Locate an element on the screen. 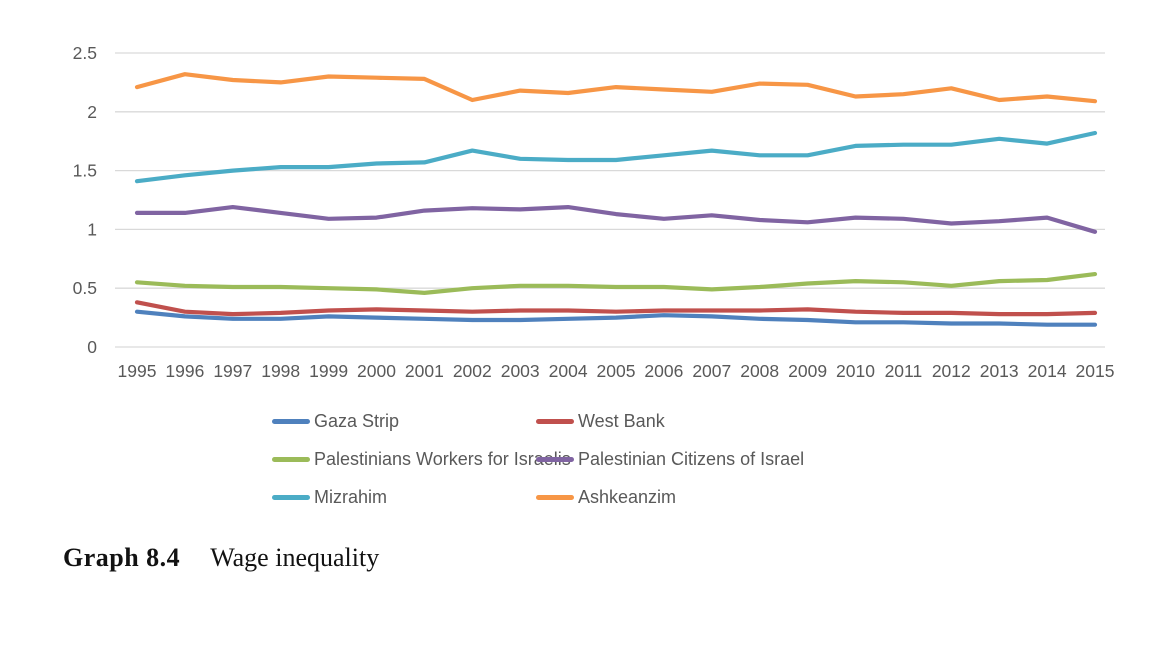  x-axis-tick-label: 2003 is located at coordinates (520, 371).